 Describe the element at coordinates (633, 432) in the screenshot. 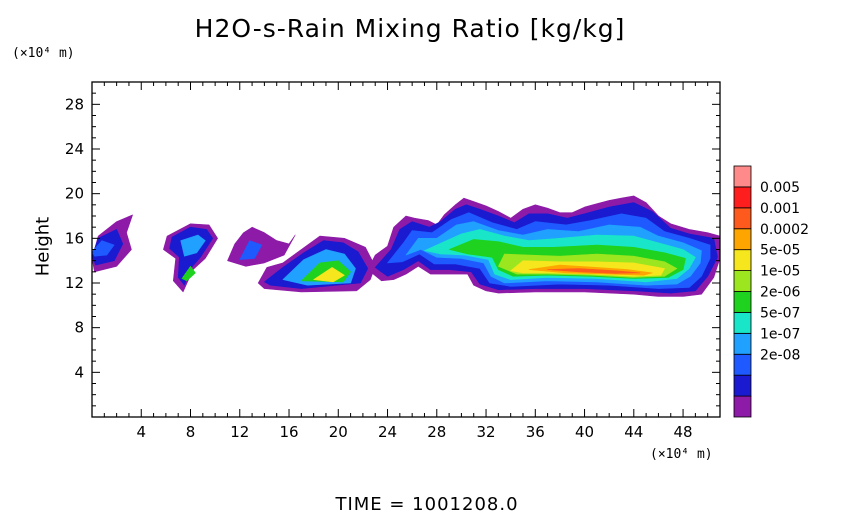

I see `x-tick-label: 44` at that location.